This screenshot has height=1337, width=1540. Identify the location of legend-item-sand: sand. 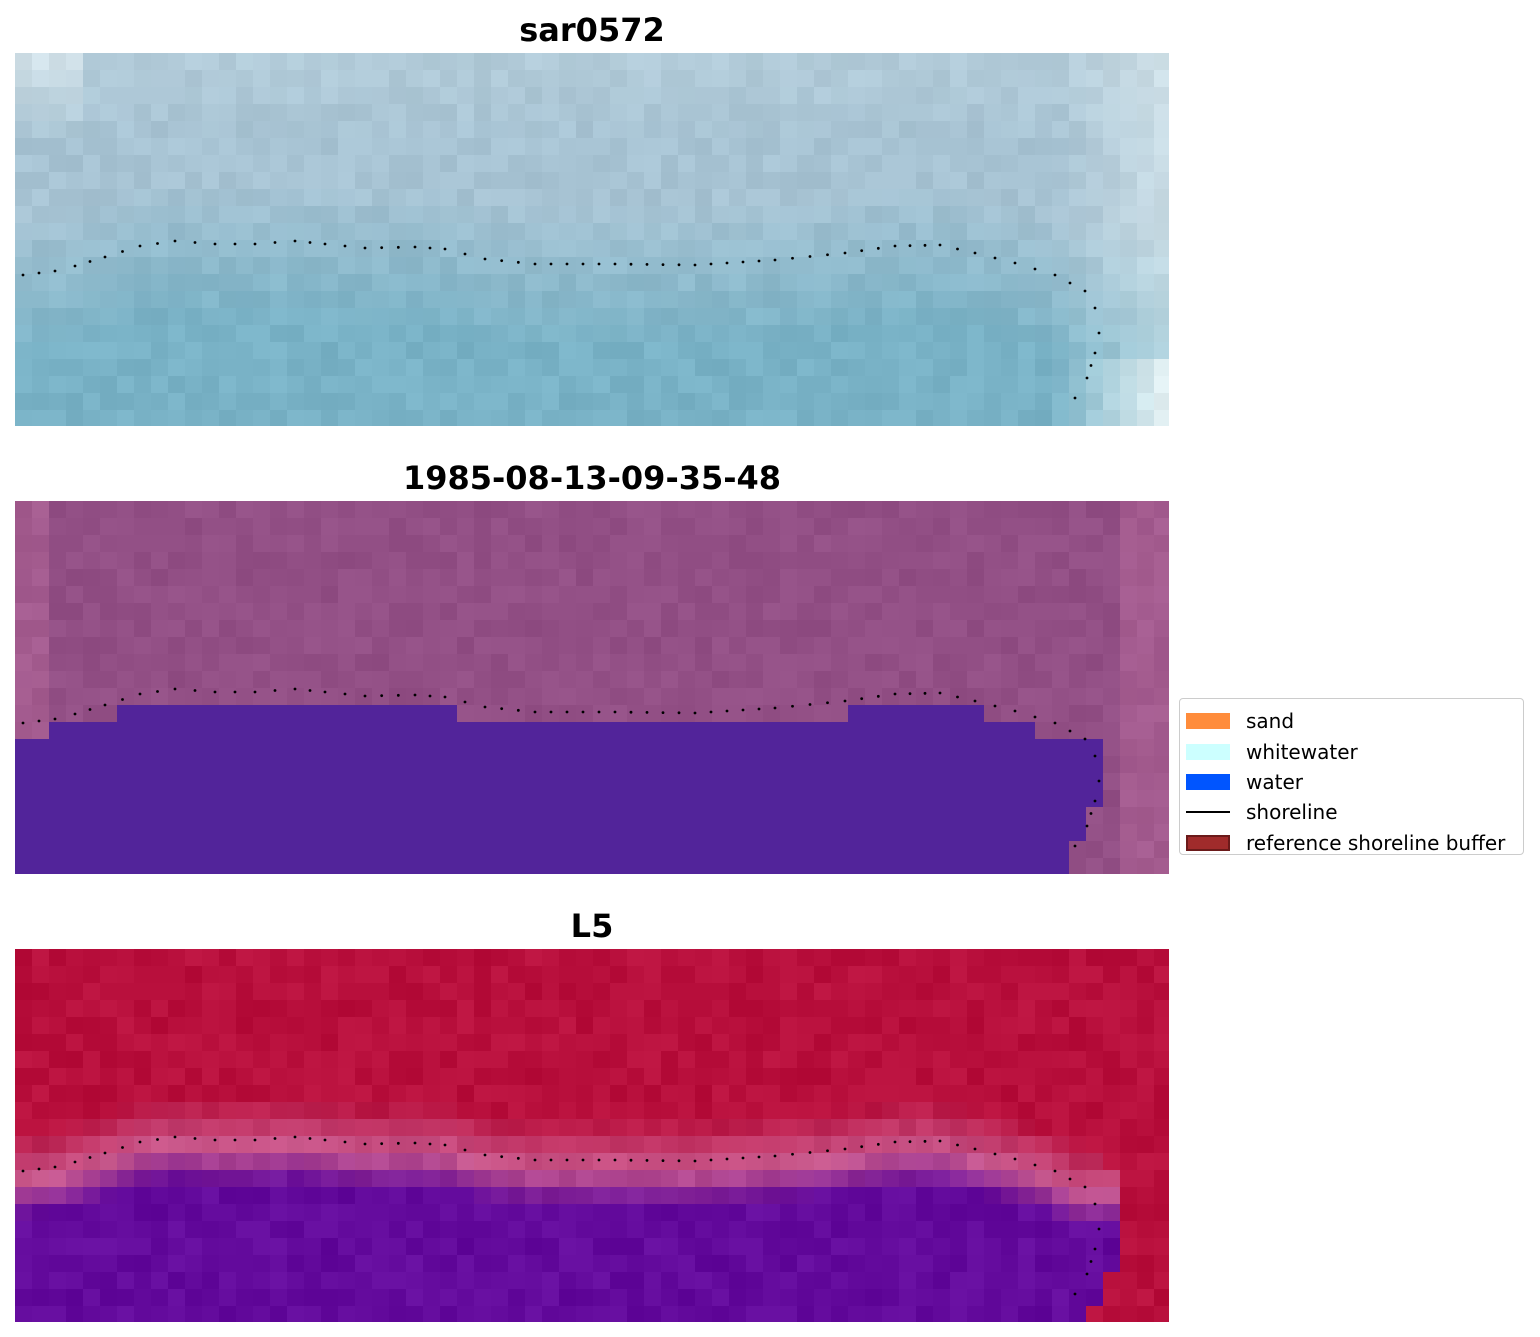
(1354, 721).